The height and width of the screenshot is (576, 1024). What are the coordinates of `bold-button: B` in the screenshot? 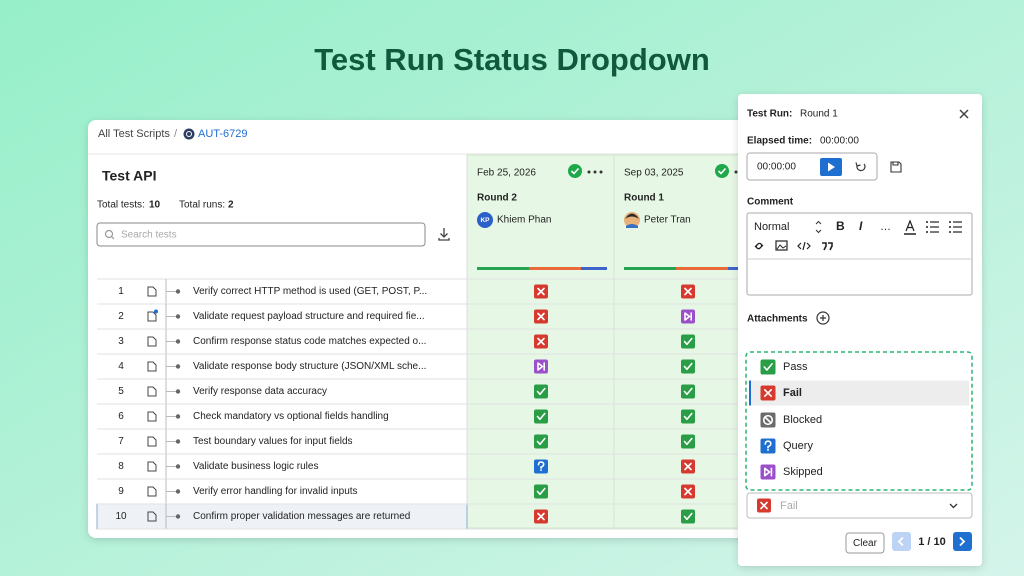 It's located at (840, 226).